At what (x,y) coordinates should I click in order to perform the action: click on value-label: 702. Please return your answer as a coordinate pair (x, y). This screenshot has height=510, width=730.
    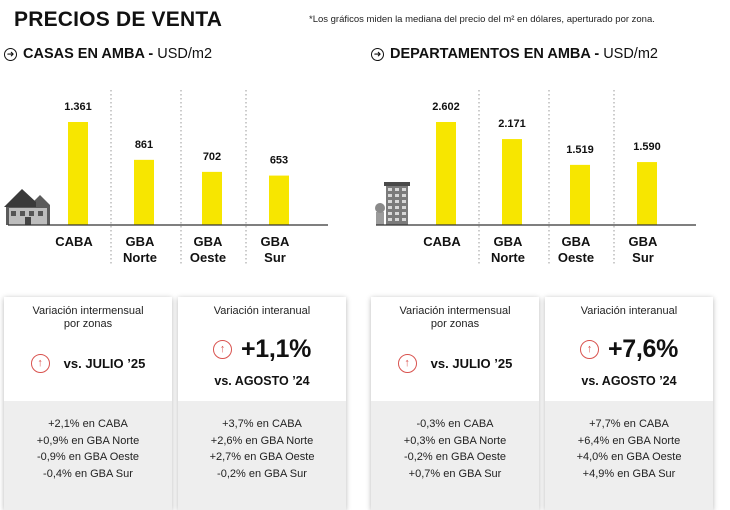
    Looking at the image, I should click on (212, 157).